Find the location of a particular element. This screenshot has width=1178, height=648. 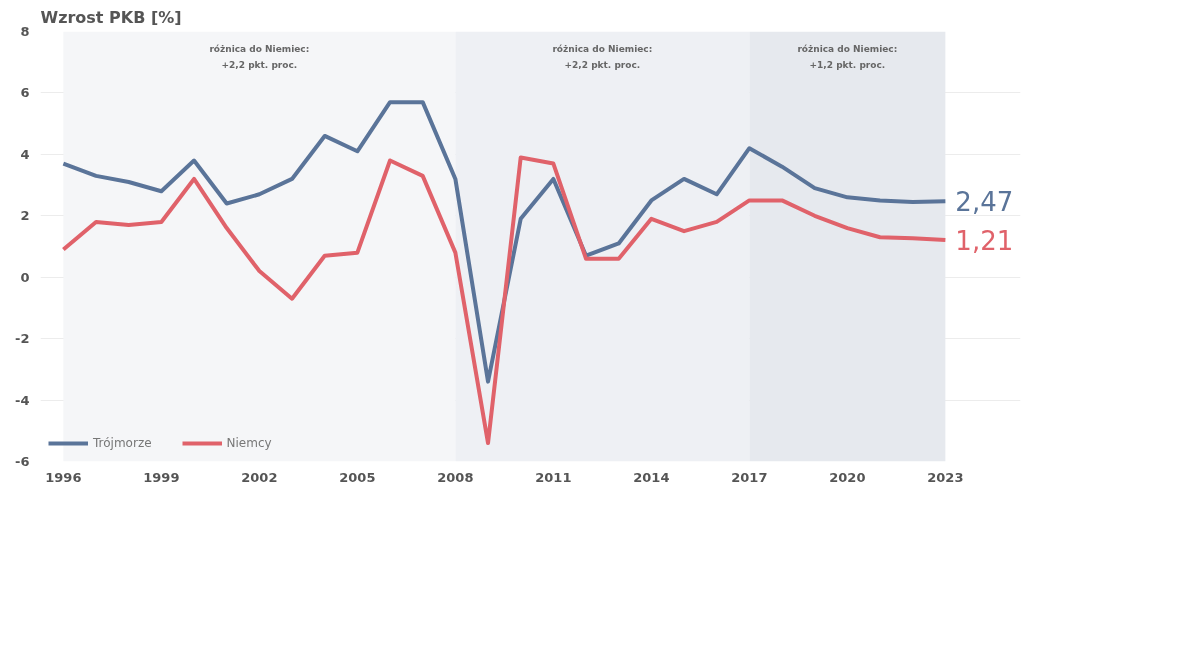

y-tick-label: -2 is located at coordinates (22, 339).